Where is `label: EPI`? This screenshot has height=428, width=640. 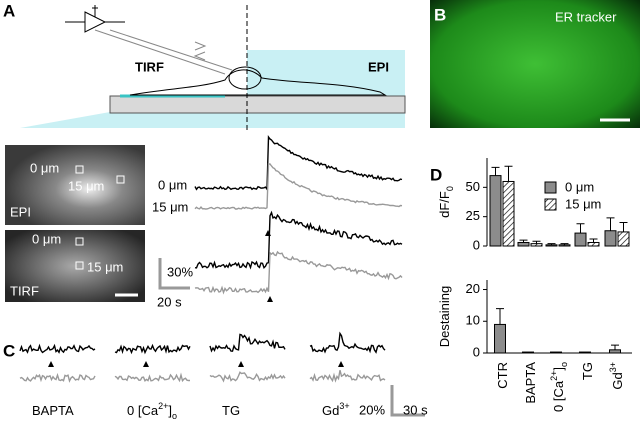
label: EPI is located at coordinates (378, 66).